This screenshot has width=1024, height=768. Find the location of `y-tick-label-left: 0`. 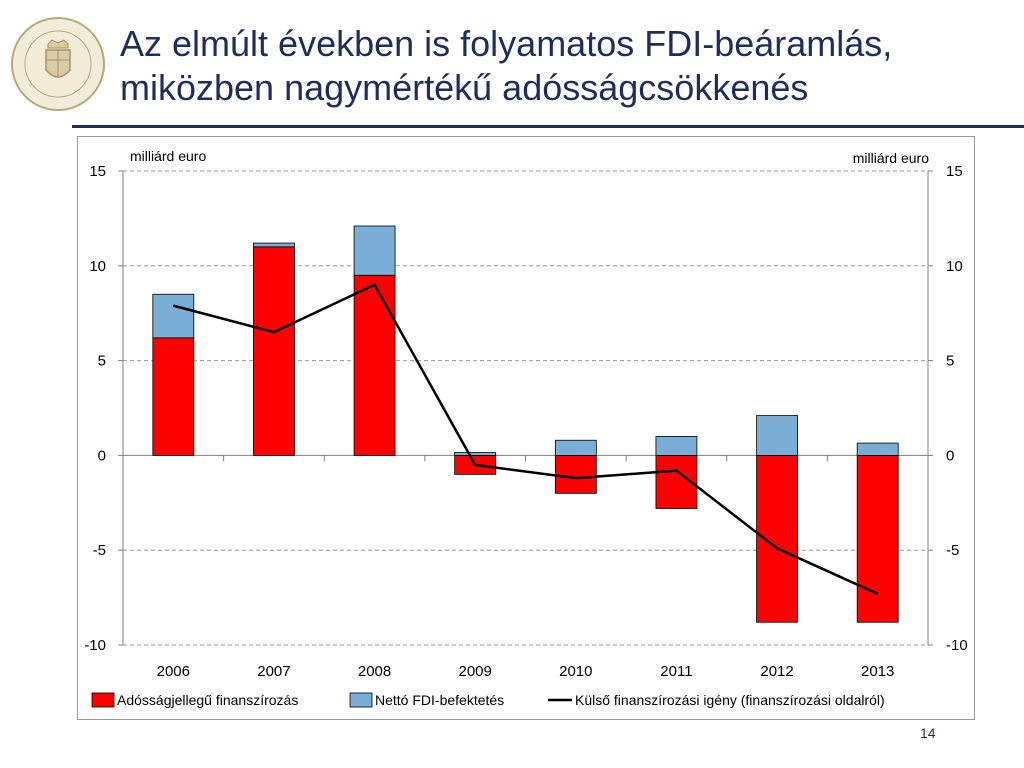

y-tick-label-left: 0 is located at coordinates (102, 455).